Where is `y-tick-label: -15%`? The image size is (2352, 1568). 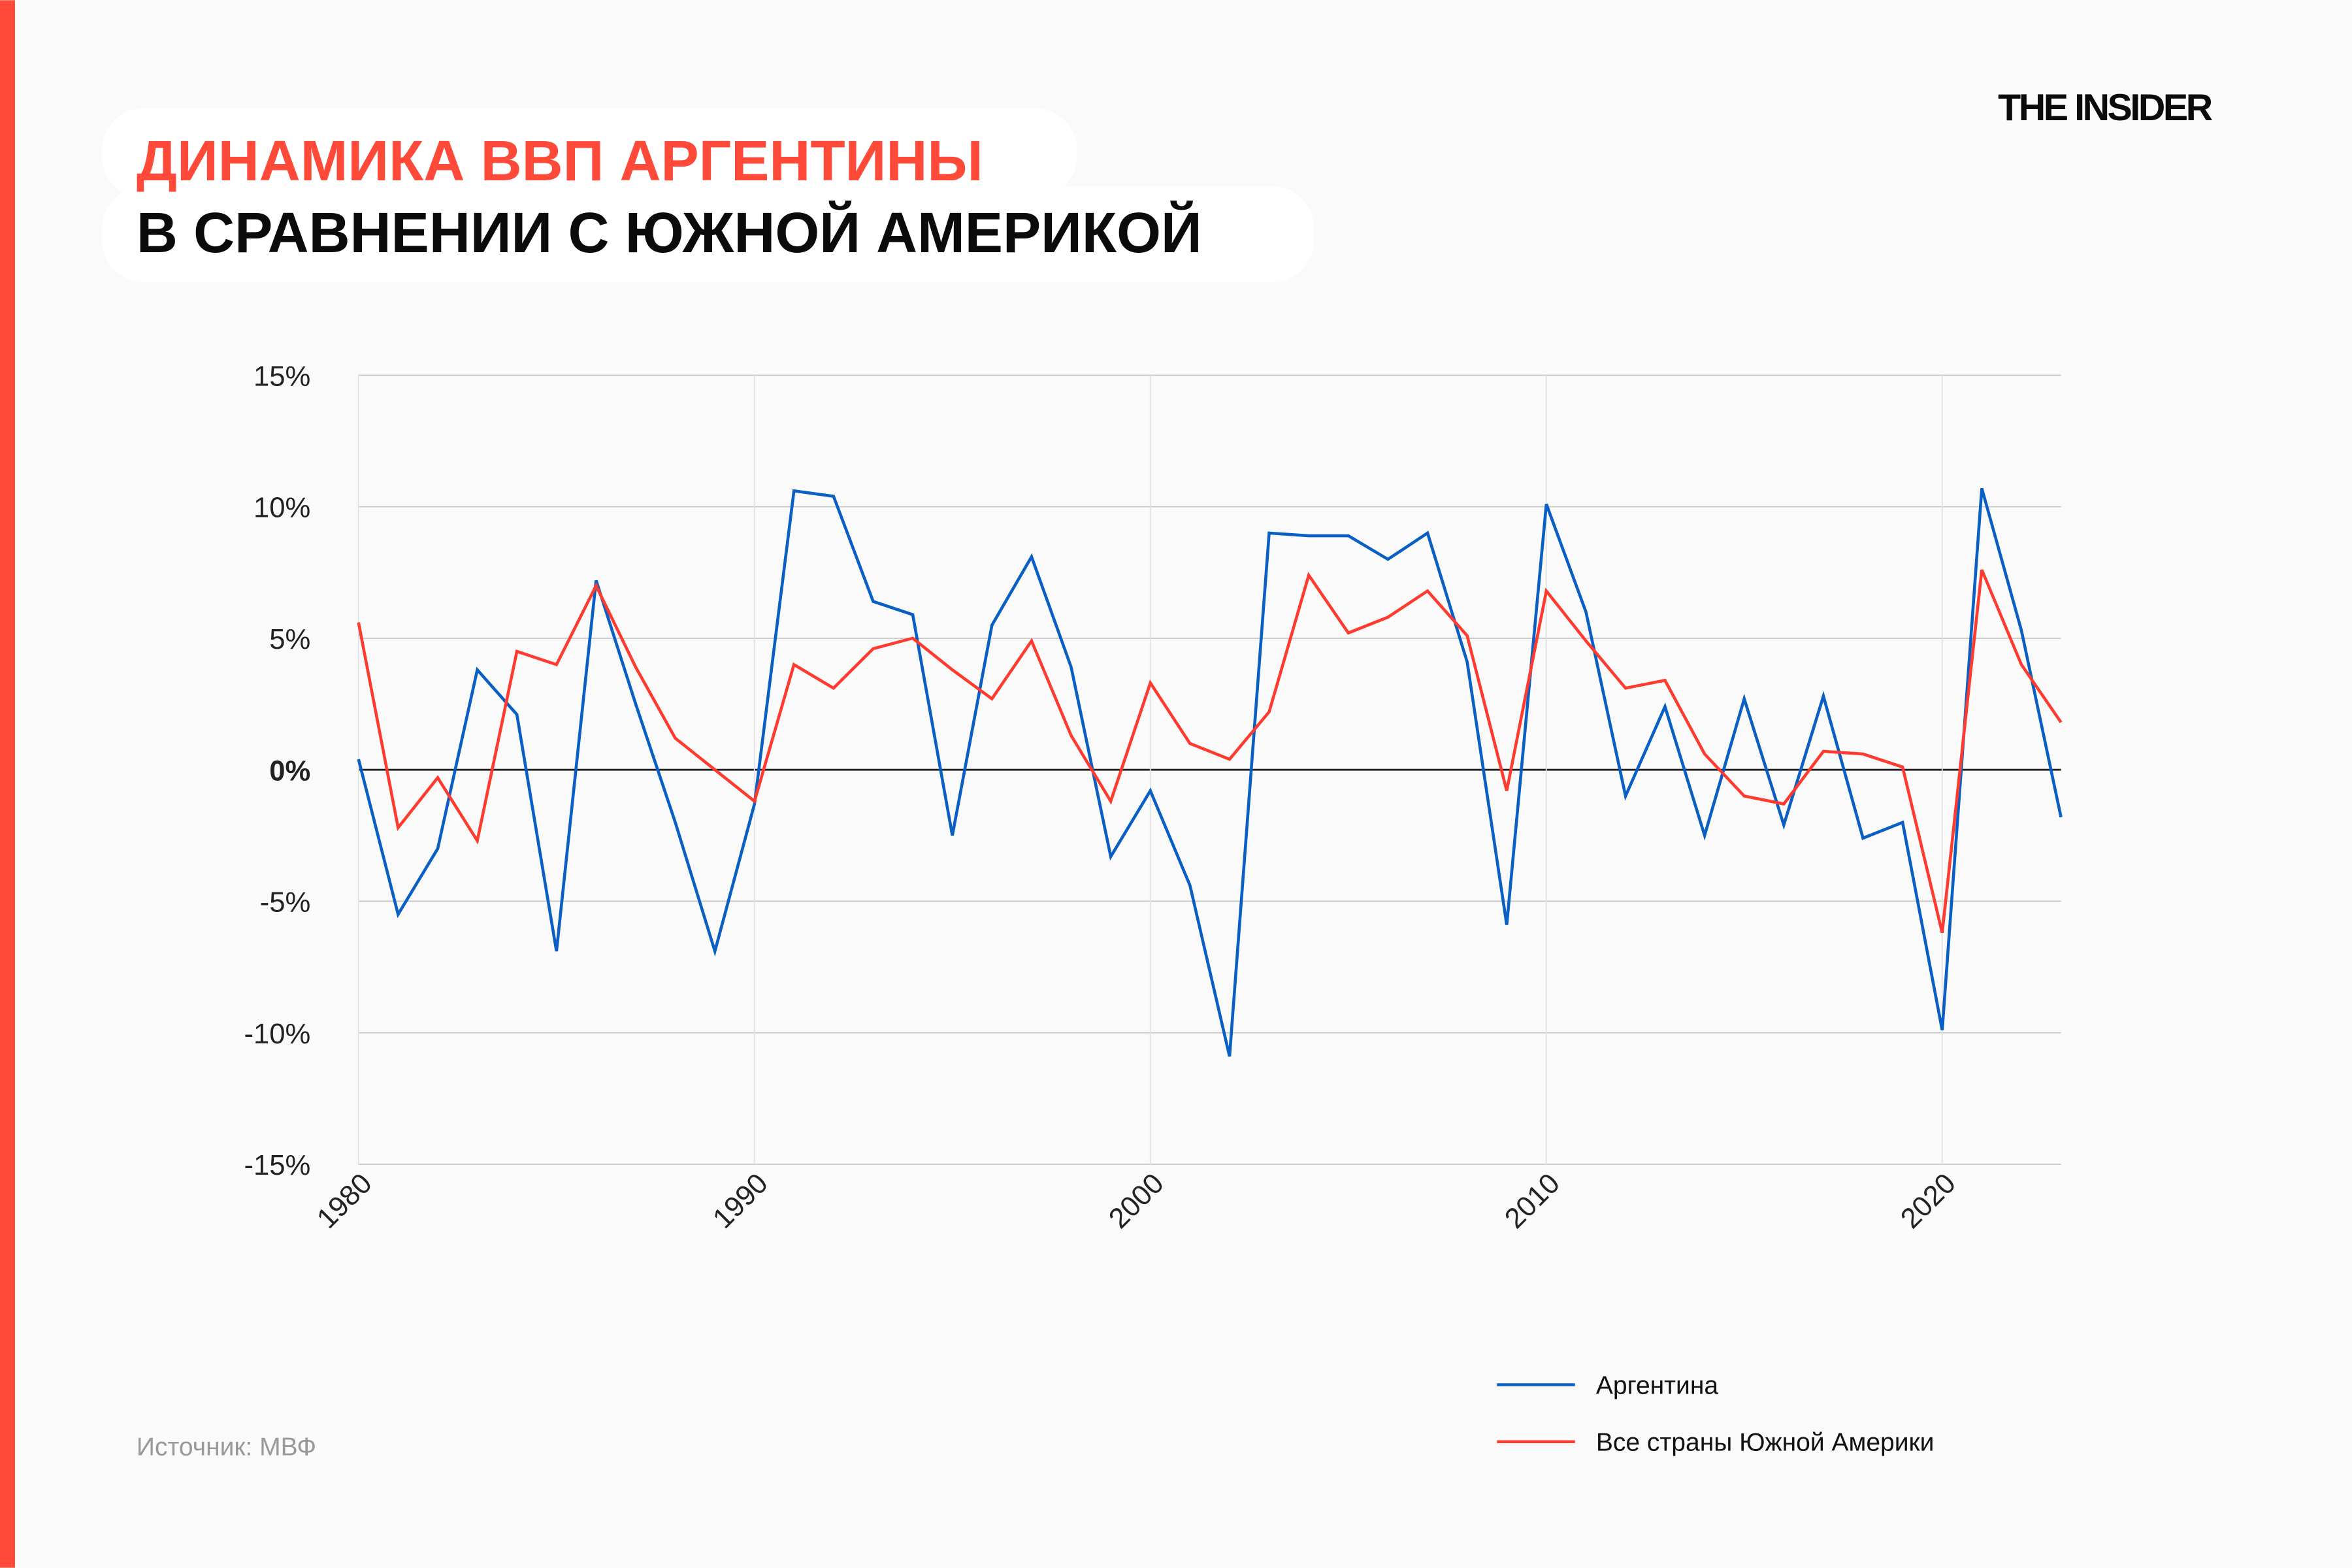
y-tick-label: -15% is located at coordinates (277, 1165).